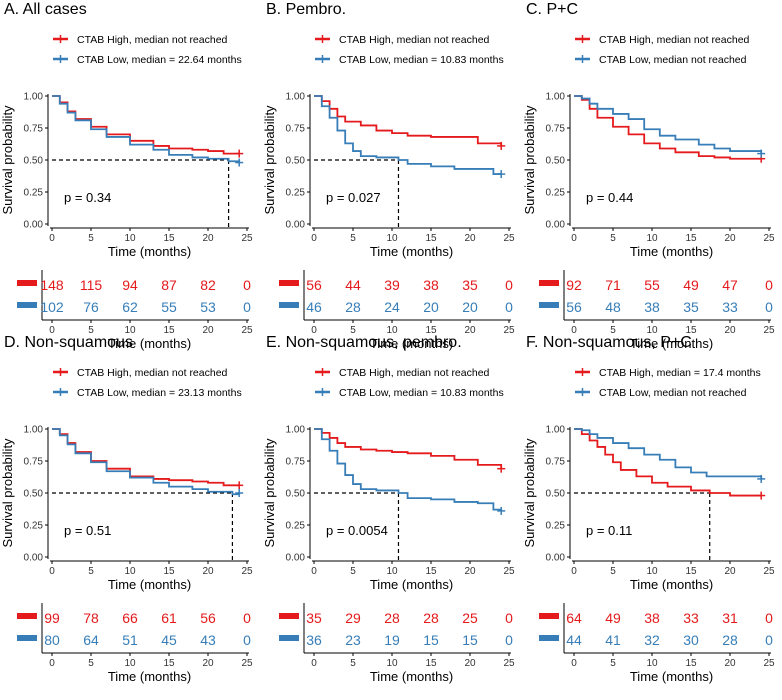  I want to click on risk-count-low: 80, so click(52, 640).